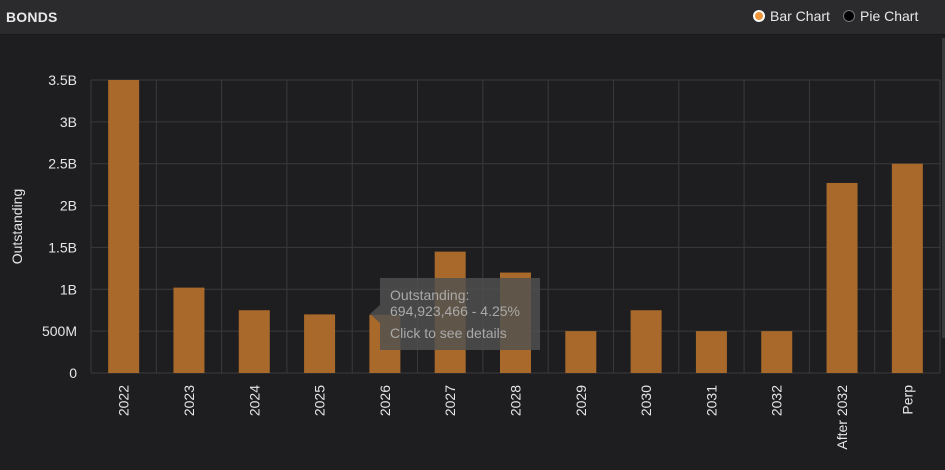 The image size is (945, 470). Describe the element at coordinates (455, 311) in the screenshot. I see `tooltip-value: 694,923,466 - 4.25%` at that location.